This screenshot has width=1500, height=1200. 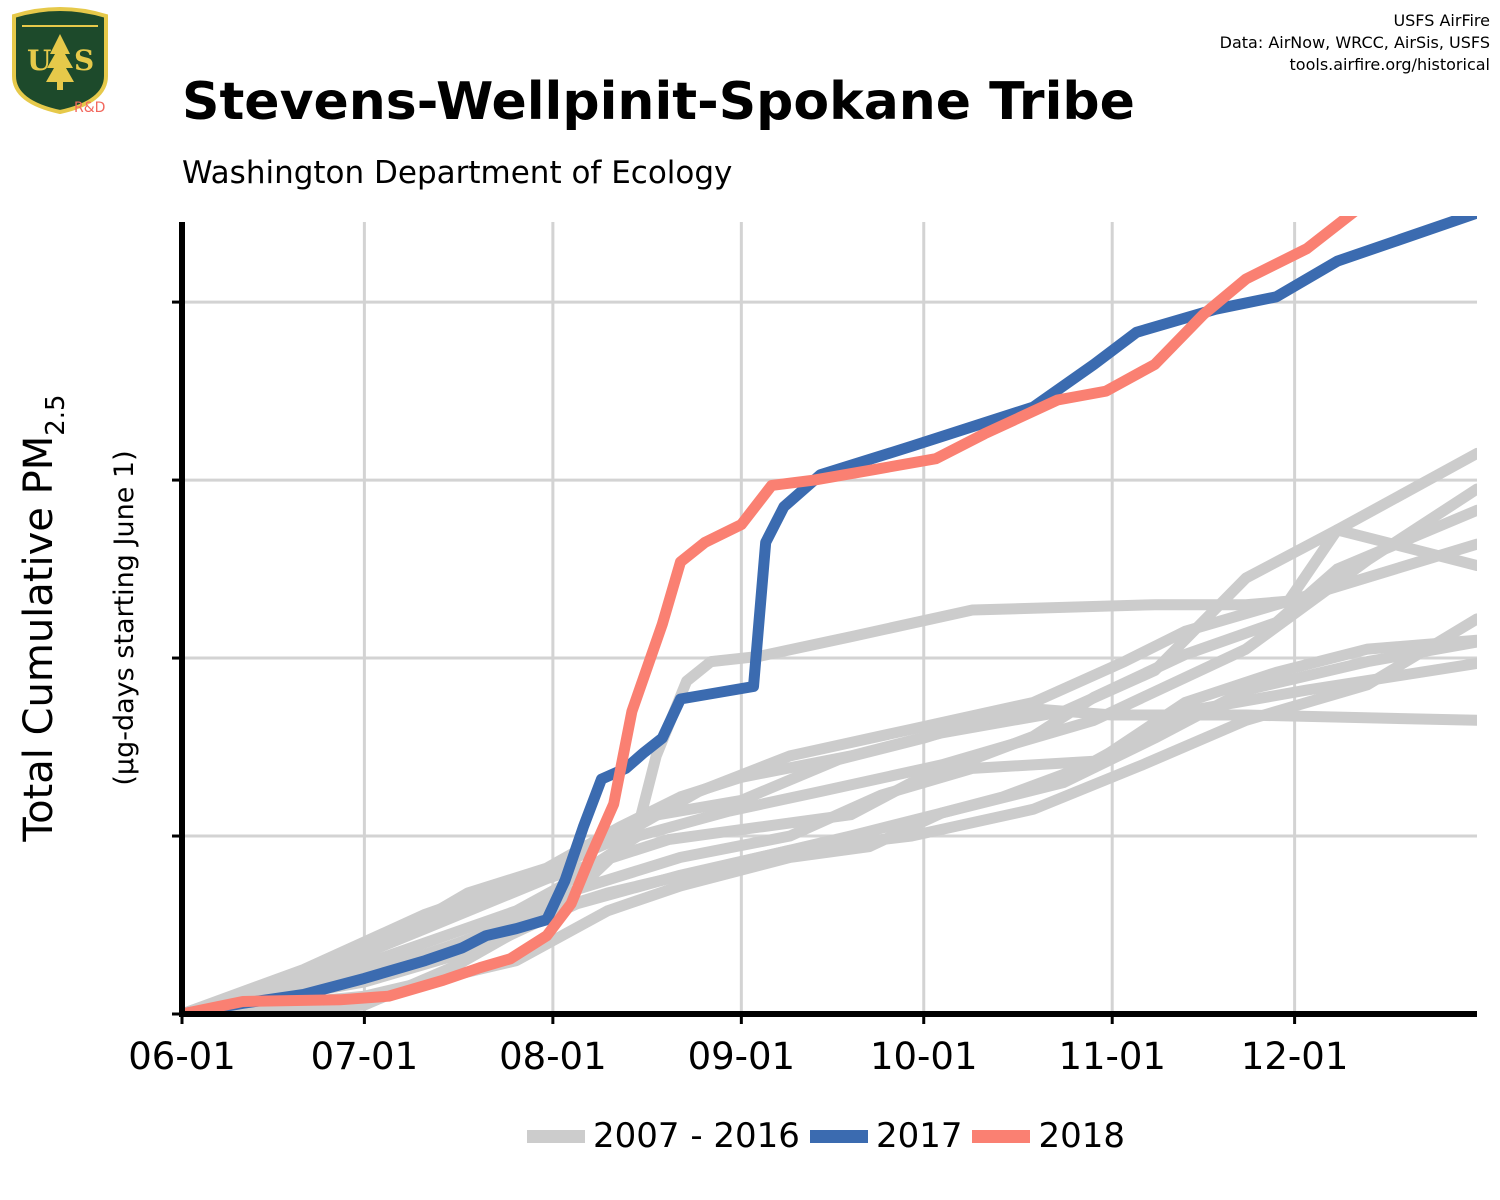 What do you see at coordinates (90, 108) in the screenshot?
I see `logo-rd-label: R&D` at bounding box center [90, 108].